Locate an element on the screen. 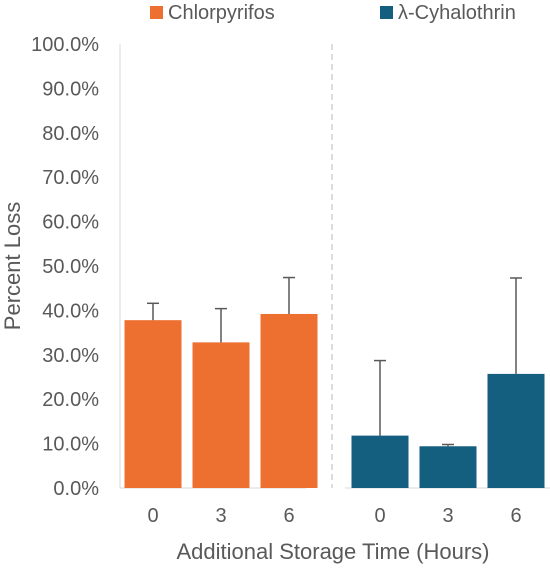 The height and width of the screenshot is (569, 550). legend-label: λ-Cyhalothrin is located at coordinates (457, 13).